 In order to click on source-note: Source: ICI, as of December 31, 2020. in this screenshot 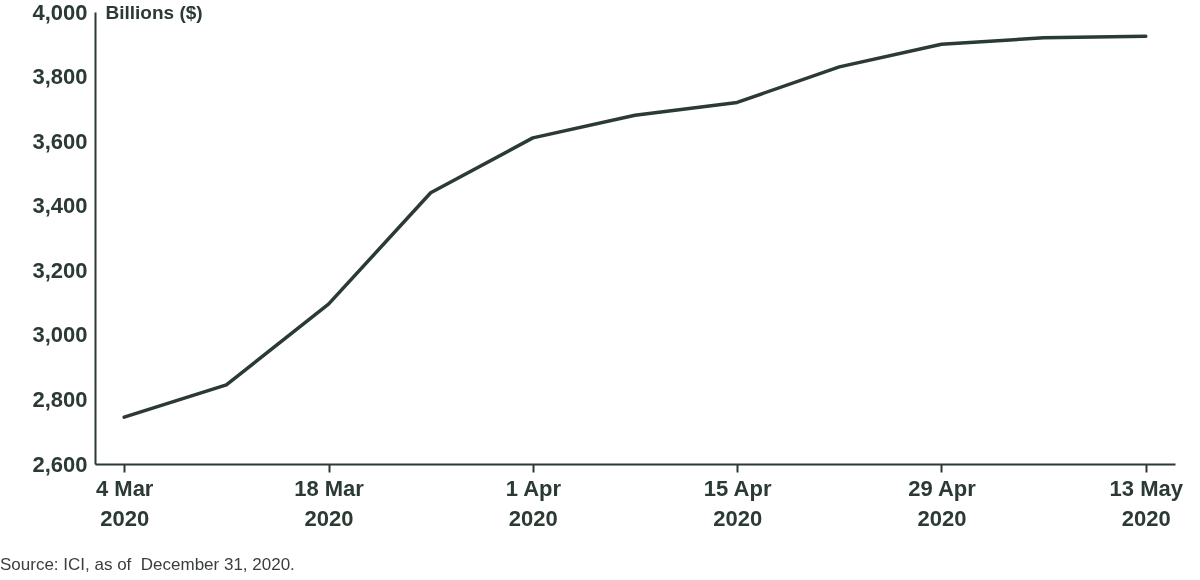, I will do `click(147, 565)`.